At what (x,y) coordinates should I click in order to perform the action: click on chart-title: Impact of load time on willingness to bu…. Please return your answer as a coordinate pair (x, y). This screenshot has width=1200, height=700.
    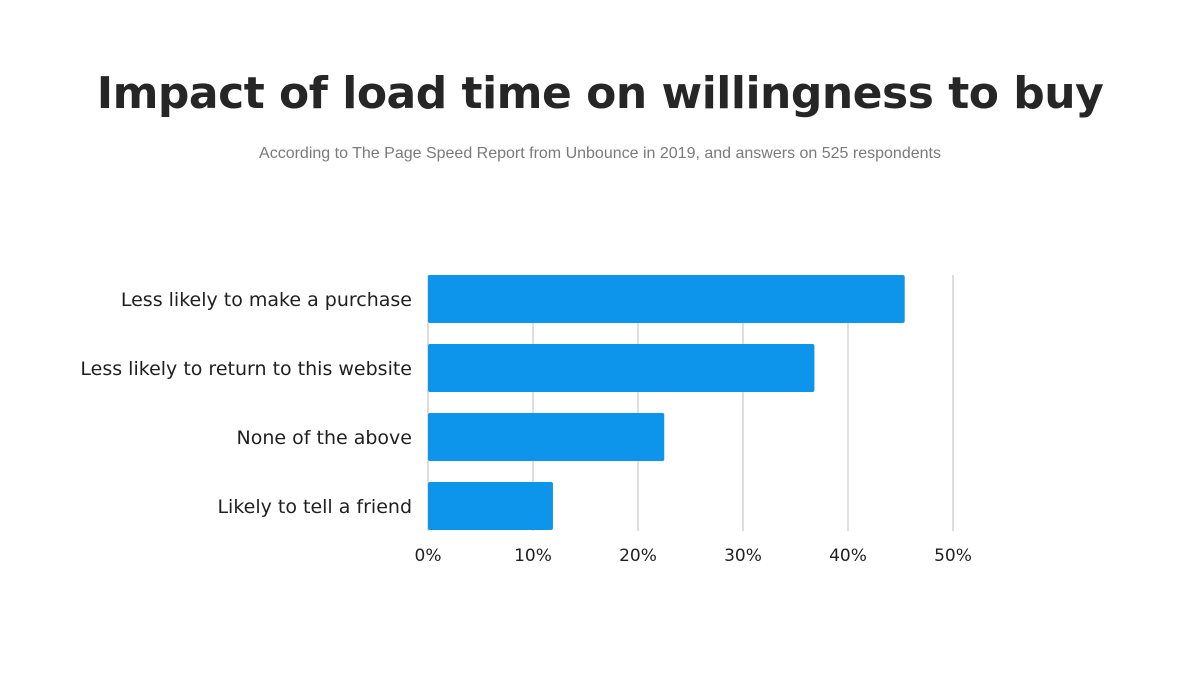
    Looking at the image, I should click on (600, 93).